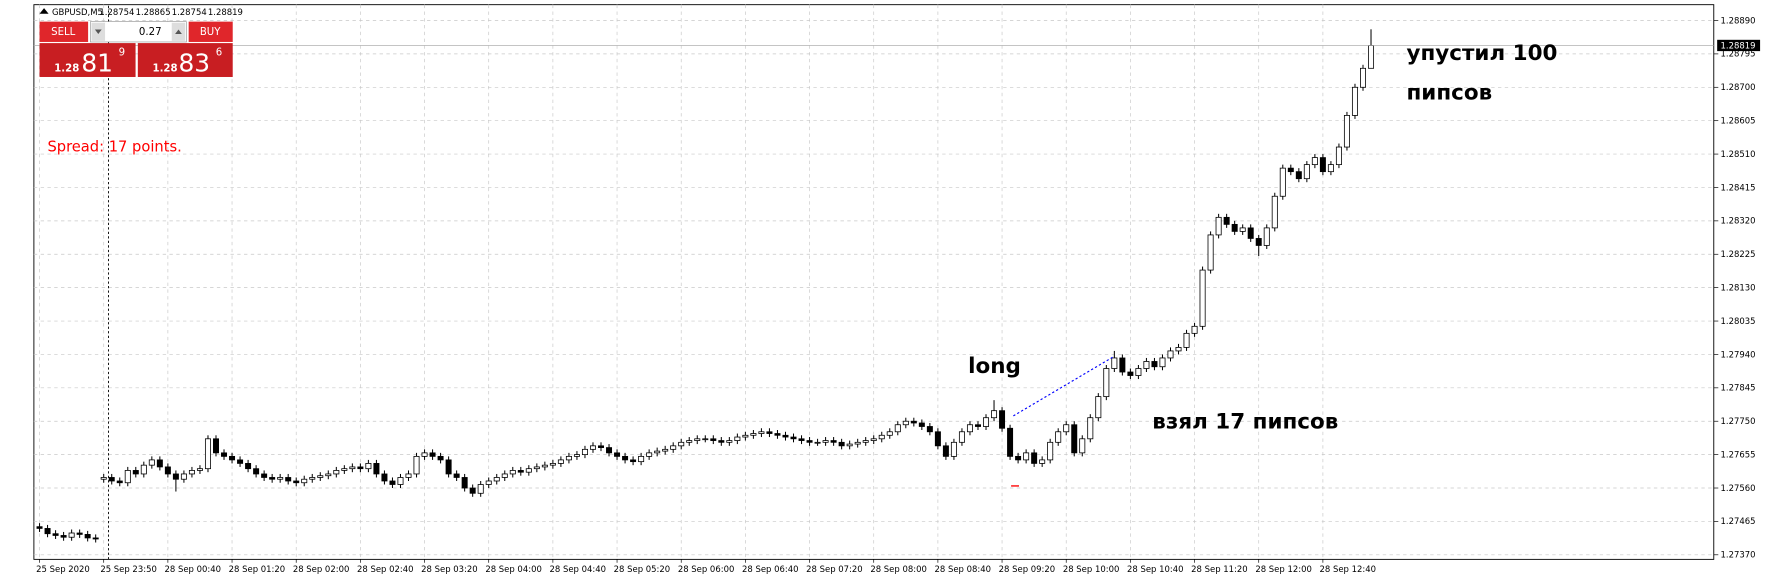  Describe the element at coordinates (1738, 521) in the screenshot. I see `y-tick-label: 1.27465` at that location.